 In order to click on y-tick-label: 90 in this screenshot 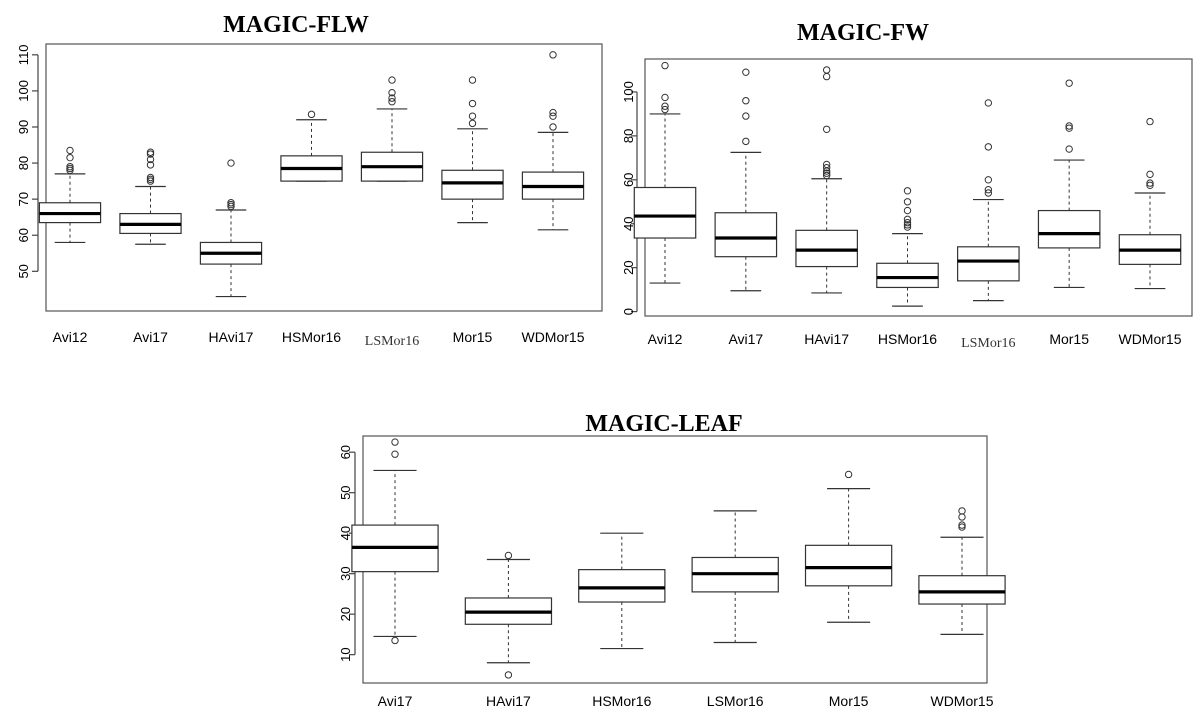, I will do `click(23, 127)`.